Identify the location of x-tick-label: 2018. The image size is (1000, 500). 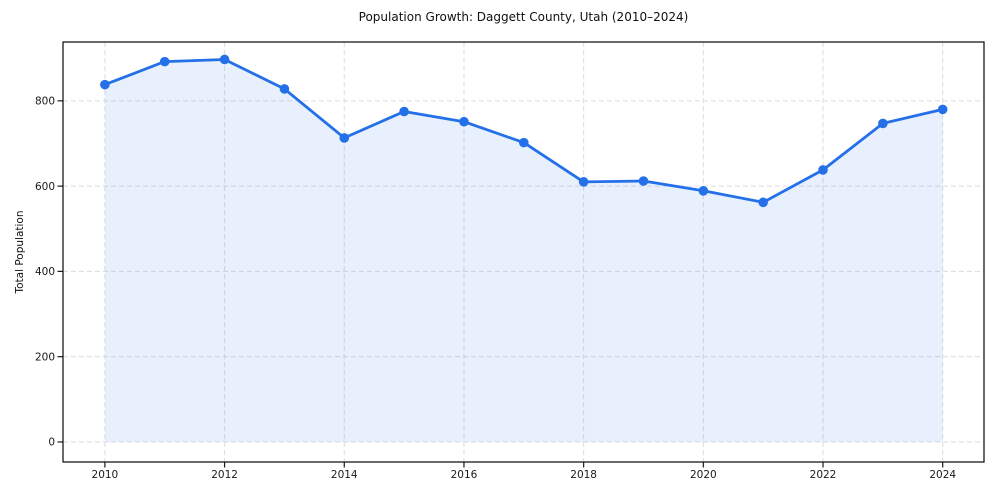
(583, 475).